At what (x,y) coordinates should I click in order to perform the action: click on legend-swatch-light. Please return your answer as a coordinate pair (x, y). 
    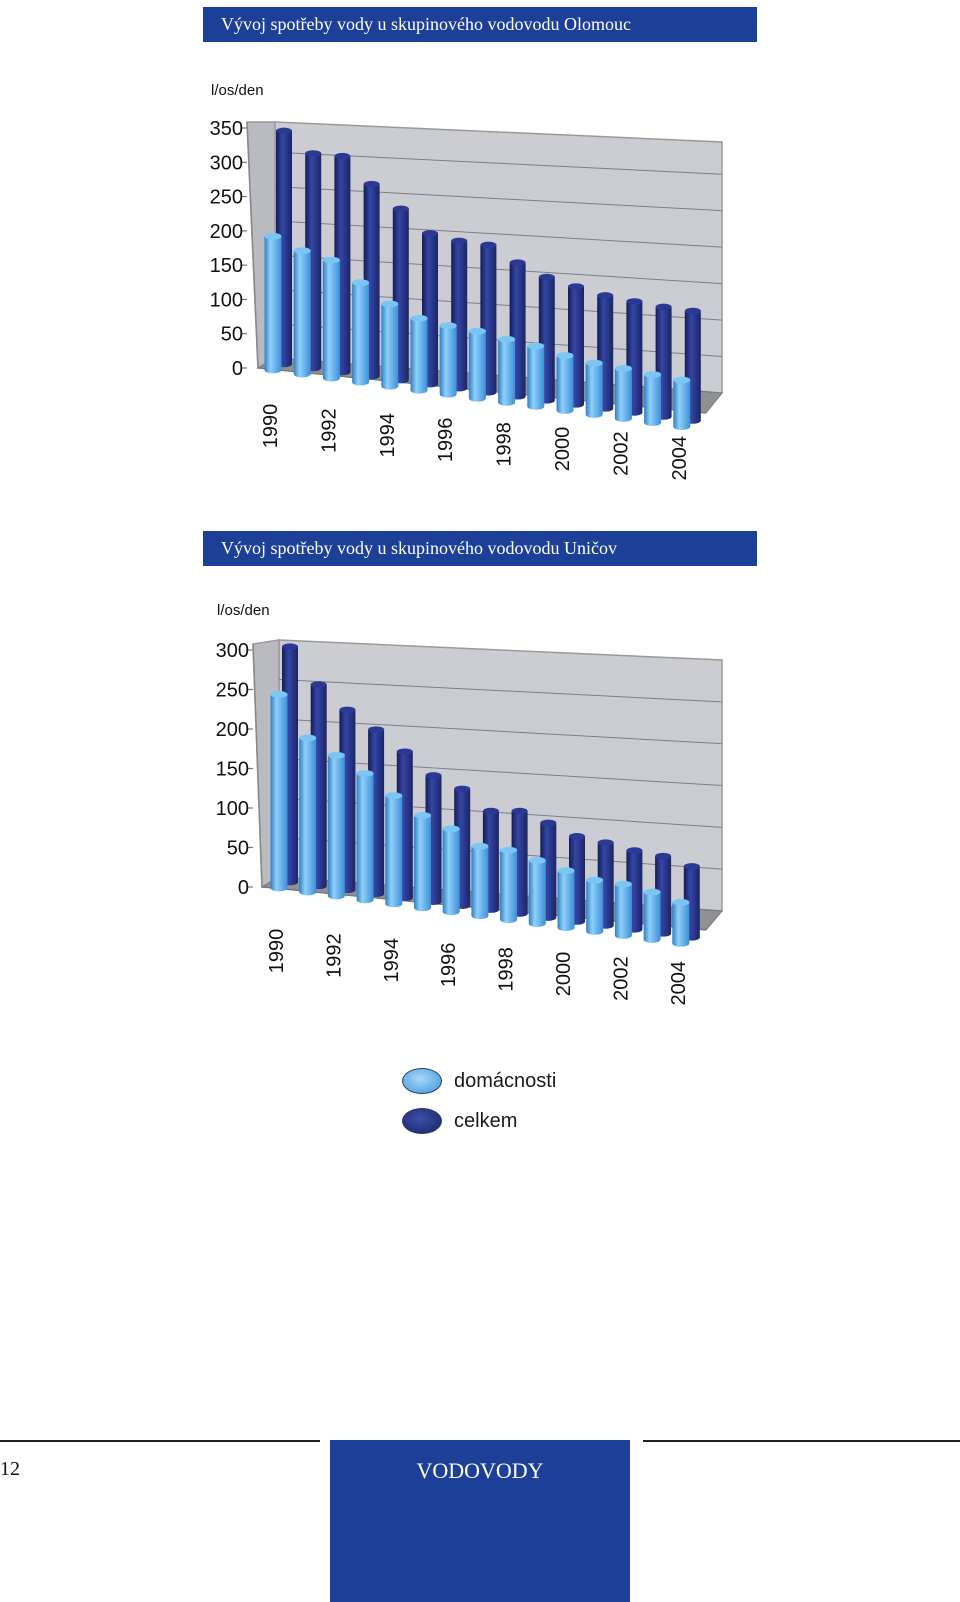
    Looking at the image, I should click on (422, 1081).